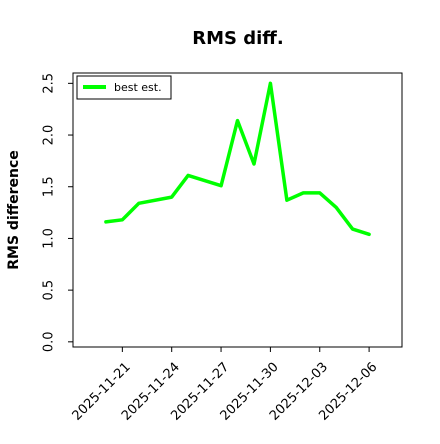 The height and width of the screenshot is (444, 440). I want to click on legend: best est., so click(124, 87).